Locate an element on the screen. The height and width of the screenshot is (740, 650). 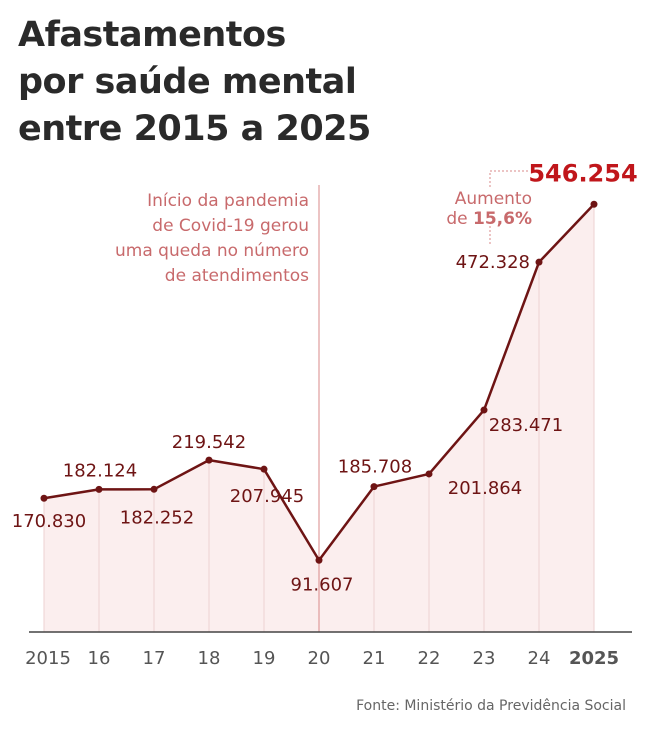
x-tick-label: 20 is located at coordinates (319, 658).